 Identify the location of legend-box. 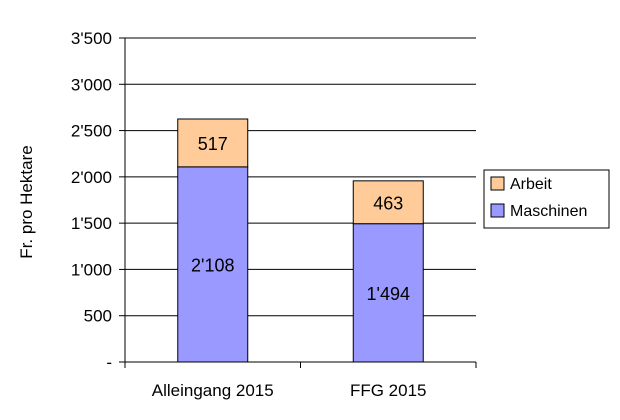
(546, 199).